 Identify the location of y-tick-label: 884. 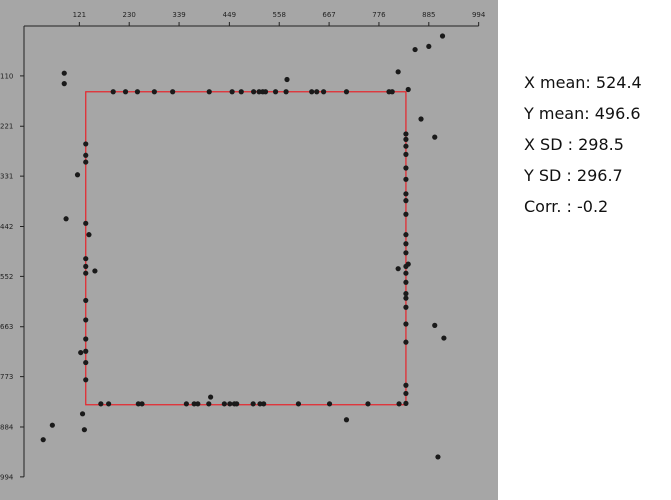
(7, 427).